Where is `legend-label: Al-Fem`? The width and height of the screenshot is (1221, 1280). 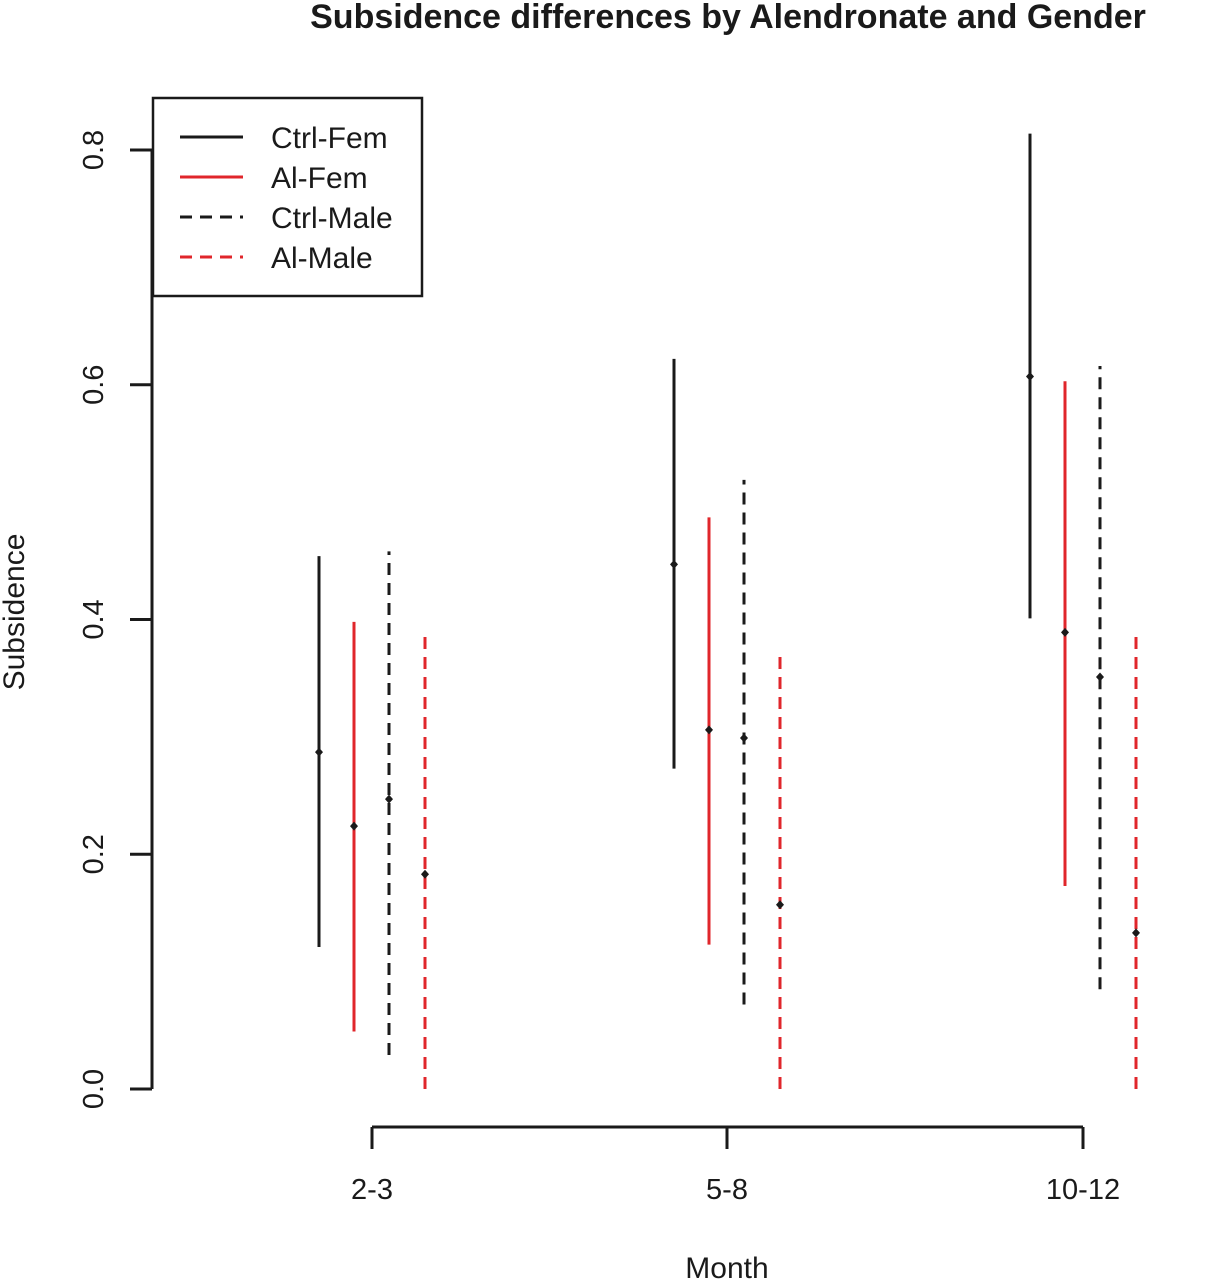 legend-label: Al-Fem is located at coordinates (319, 178).